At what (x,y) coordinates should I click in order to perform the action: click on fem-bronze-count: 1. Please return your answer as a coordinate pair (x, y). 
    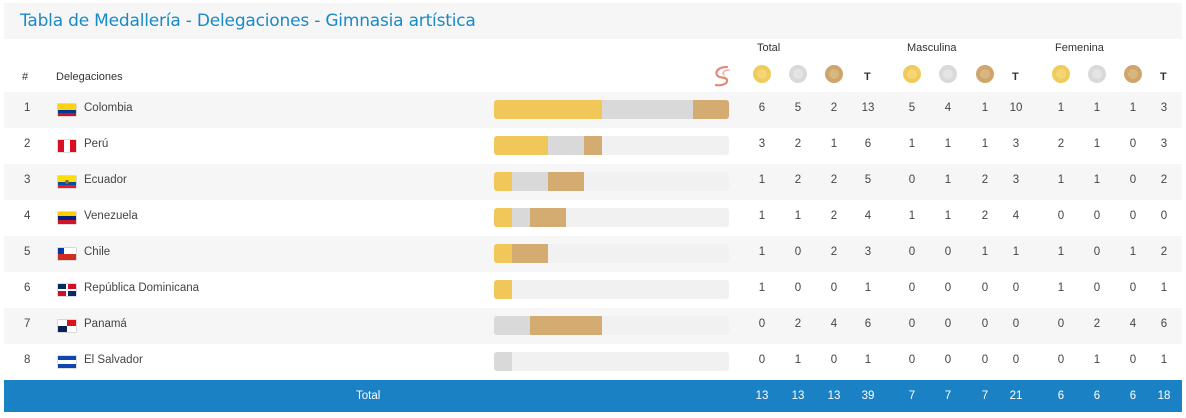
    Looking at the image, I should click on (1133, 108).